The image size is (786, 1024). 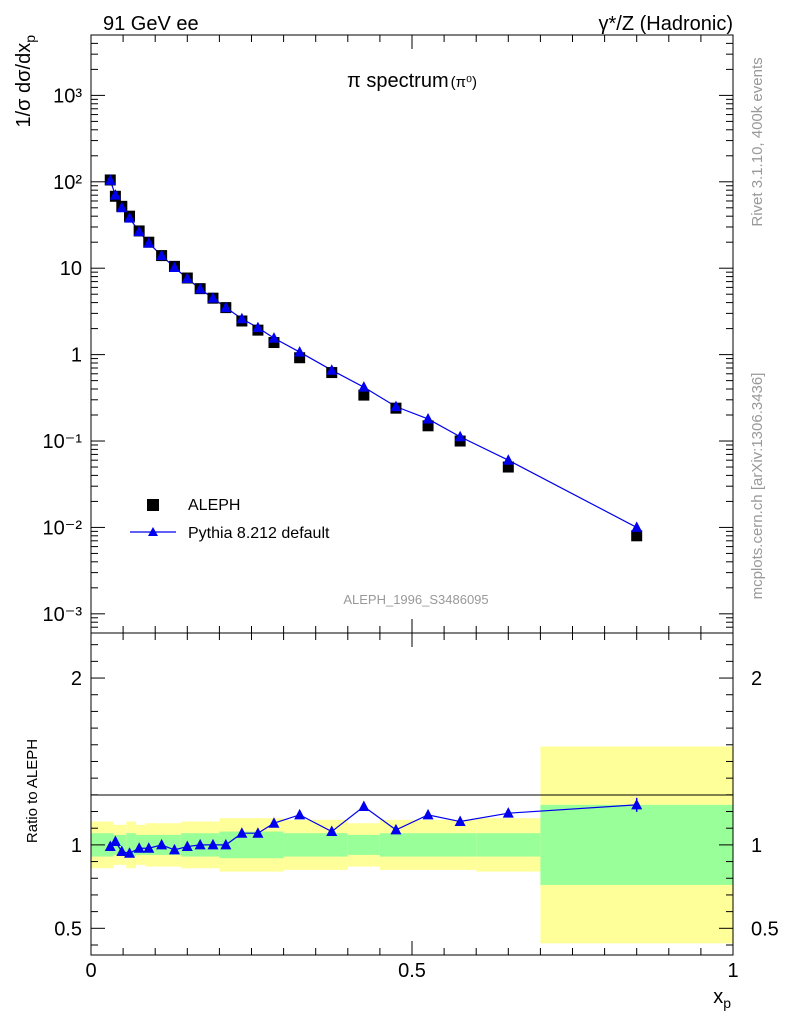 What do you see at coordinates (153, 531) in the screenshot?
I see `legend-marker-mc` at bounding box center [153, 531].